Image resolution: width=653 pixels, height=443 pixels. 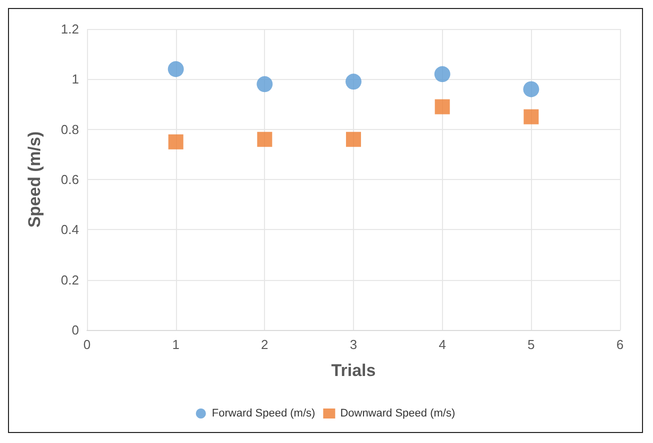 What do you see at coordinates (69, 230) in the screenshot?
I see `y-tick-label: 0.4` at bounding box center [69, 230].